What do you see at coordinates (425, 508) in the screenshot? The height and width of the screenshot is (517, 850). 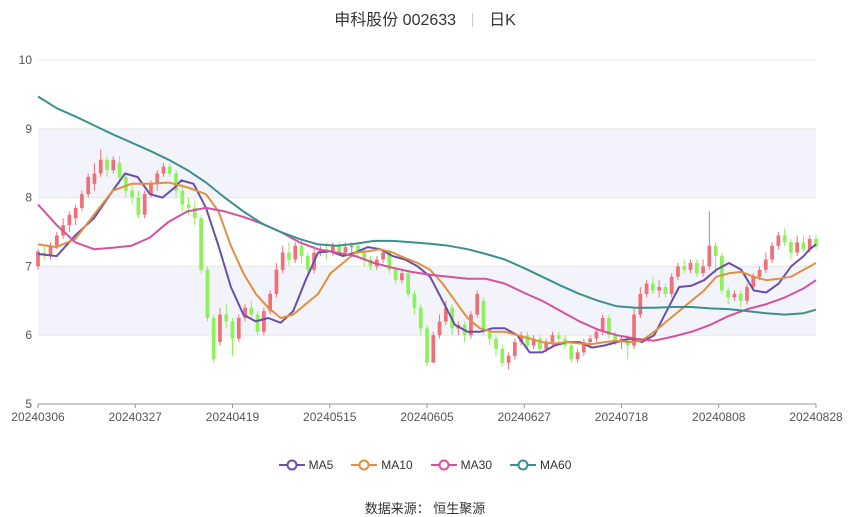 I see `data-source: 数据来源： 恒生聚源` at bounding box center [425, 508].